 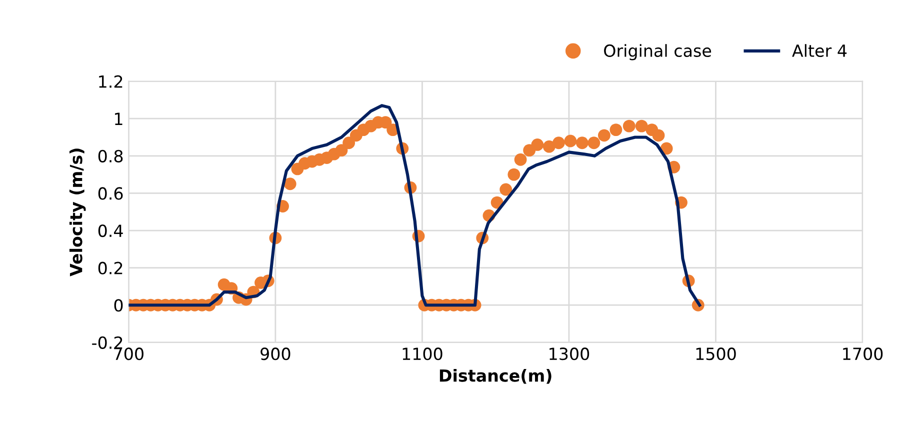 What do you see at coordinates (496, 376) in the screenshot?
I see `x-axis-title: Distance(m)` at bounding box center [496, 376].